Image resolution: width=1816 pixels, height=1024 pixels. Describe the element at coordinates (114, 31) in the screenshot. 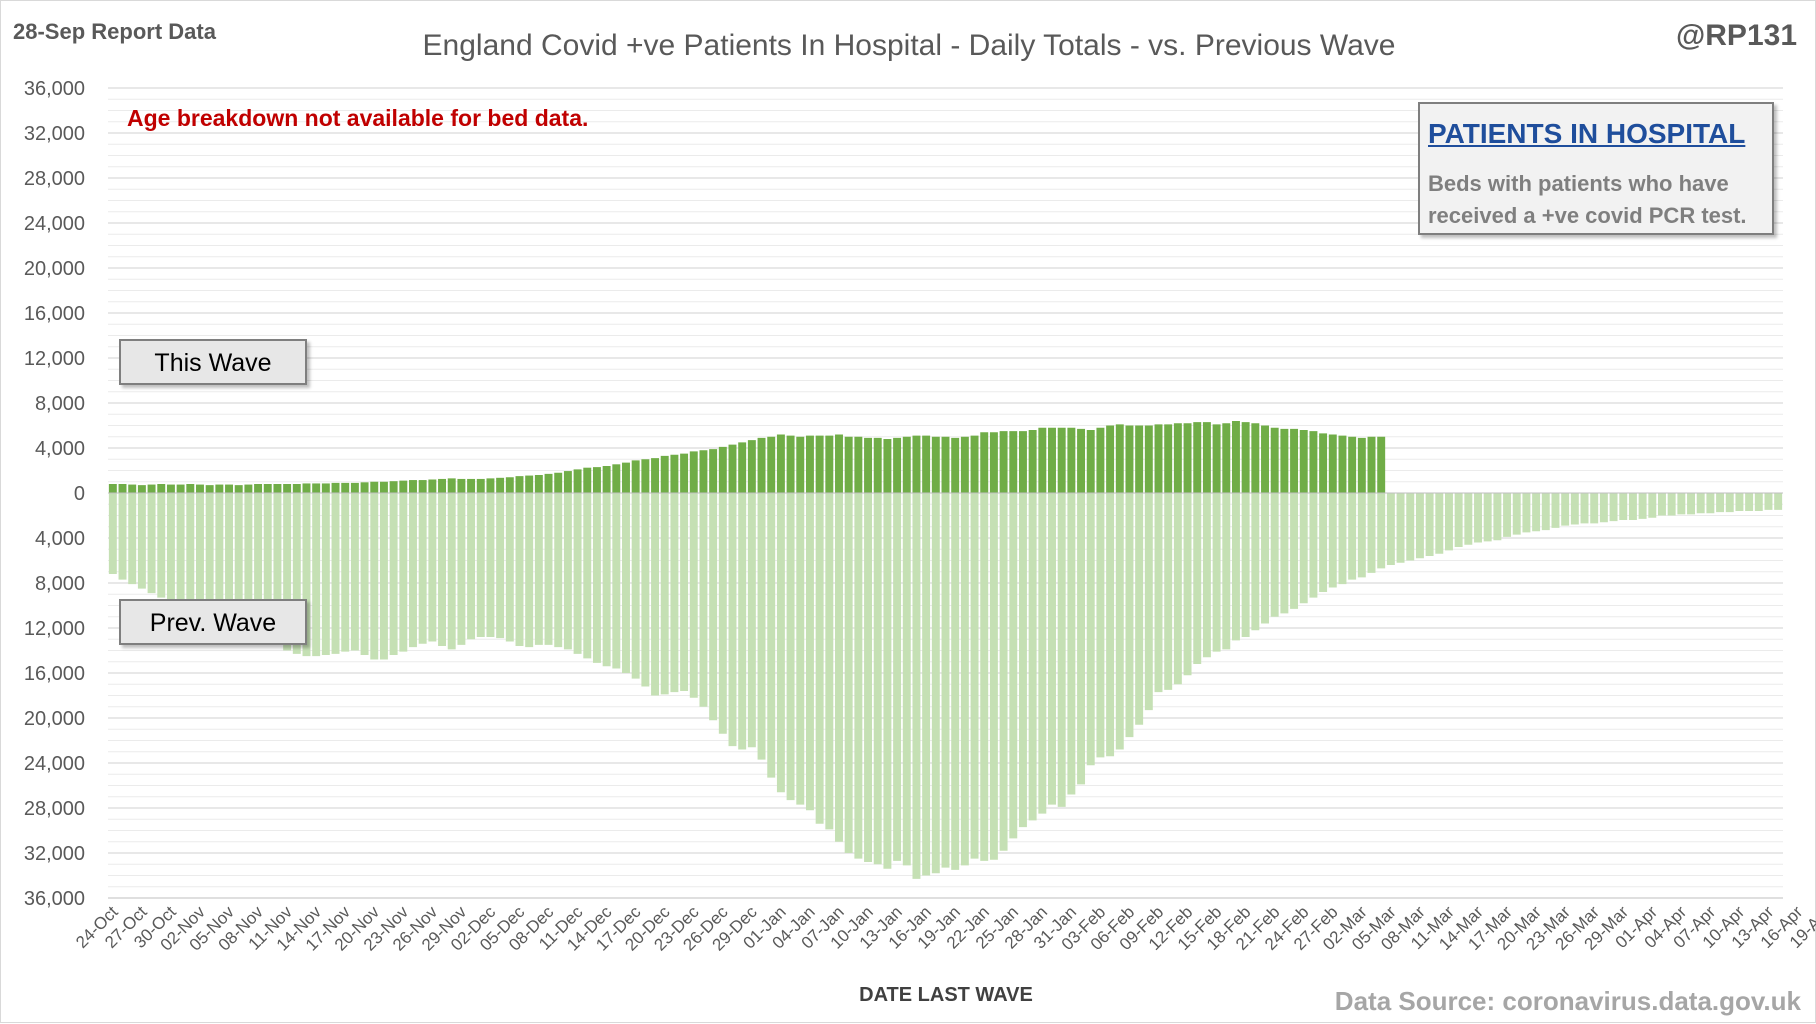

I see `report-date-label: 28-Sep Report Data` at that location.